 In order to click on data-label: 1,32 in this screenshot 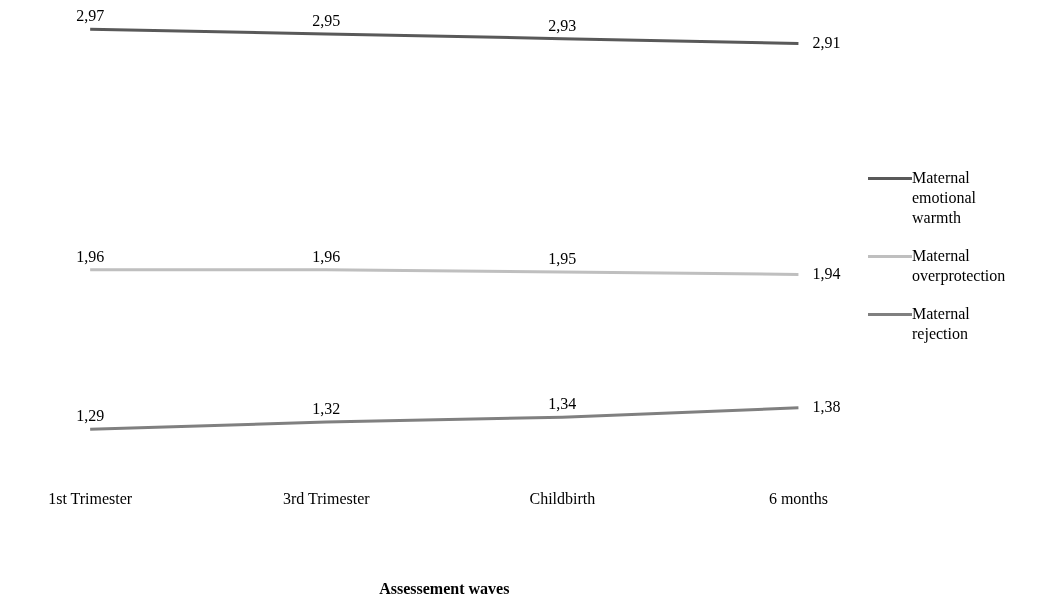, I will do `click(326, 409)`.